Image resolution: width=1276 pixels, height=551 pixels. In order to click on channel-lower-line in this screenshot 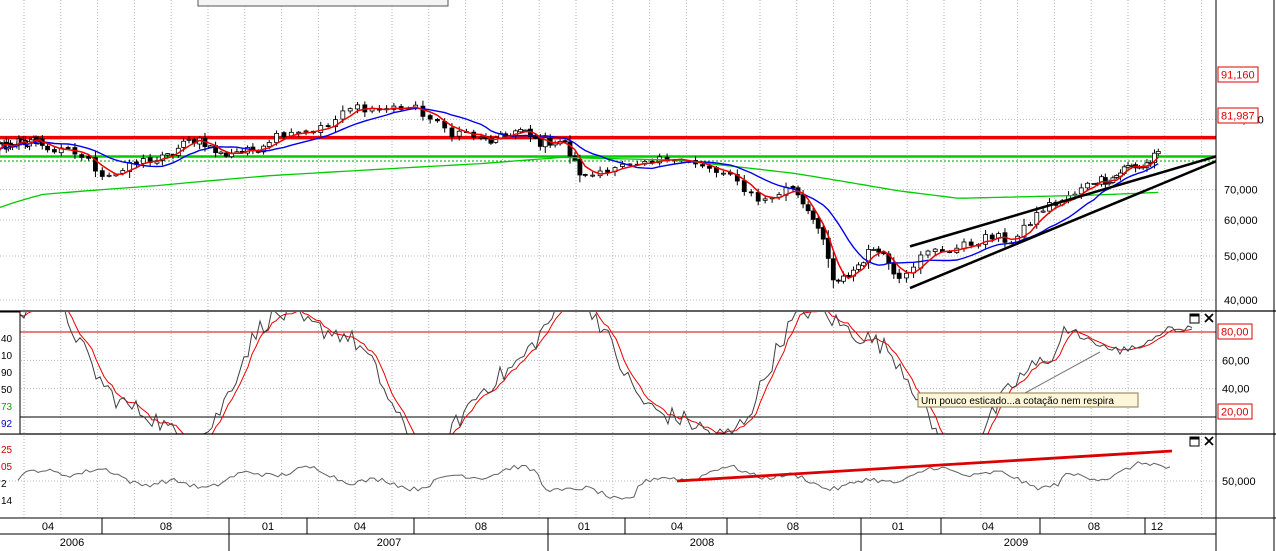, I will do `click(1062, 225)`.